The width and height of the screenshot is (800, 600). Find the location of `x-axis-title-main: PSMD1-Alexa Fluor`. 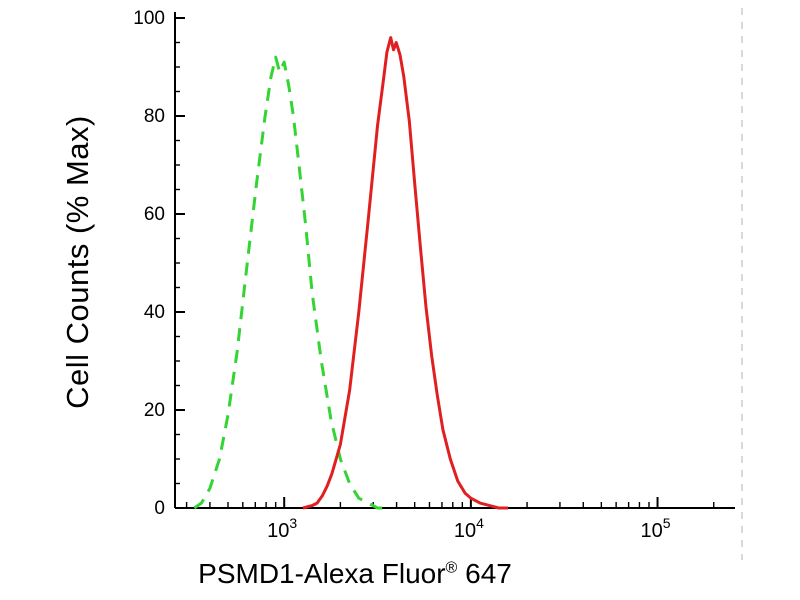

x-axis-title-main: PSMD1-Alexa Fluor is located at coordinates (322, 573).